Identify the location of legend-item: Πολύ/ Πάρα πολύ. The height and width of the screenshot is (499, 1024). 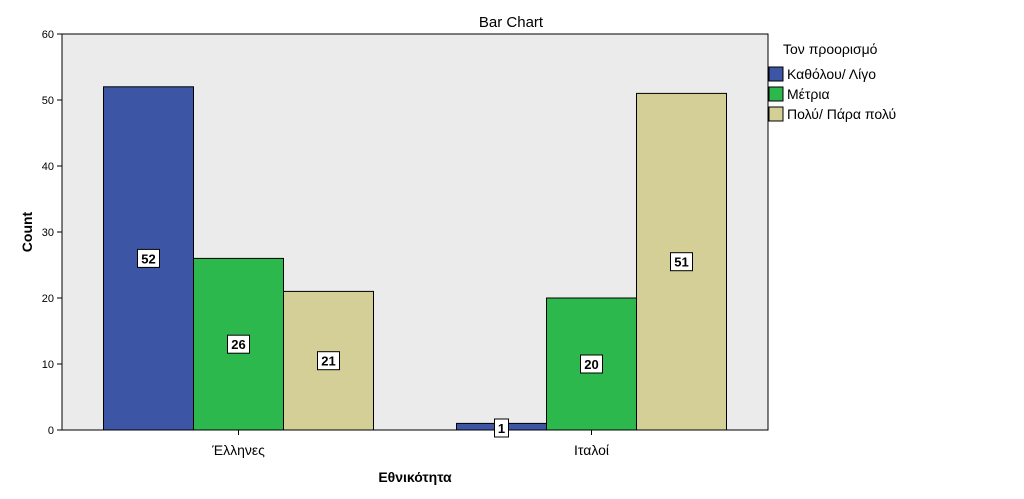
(832, 114).